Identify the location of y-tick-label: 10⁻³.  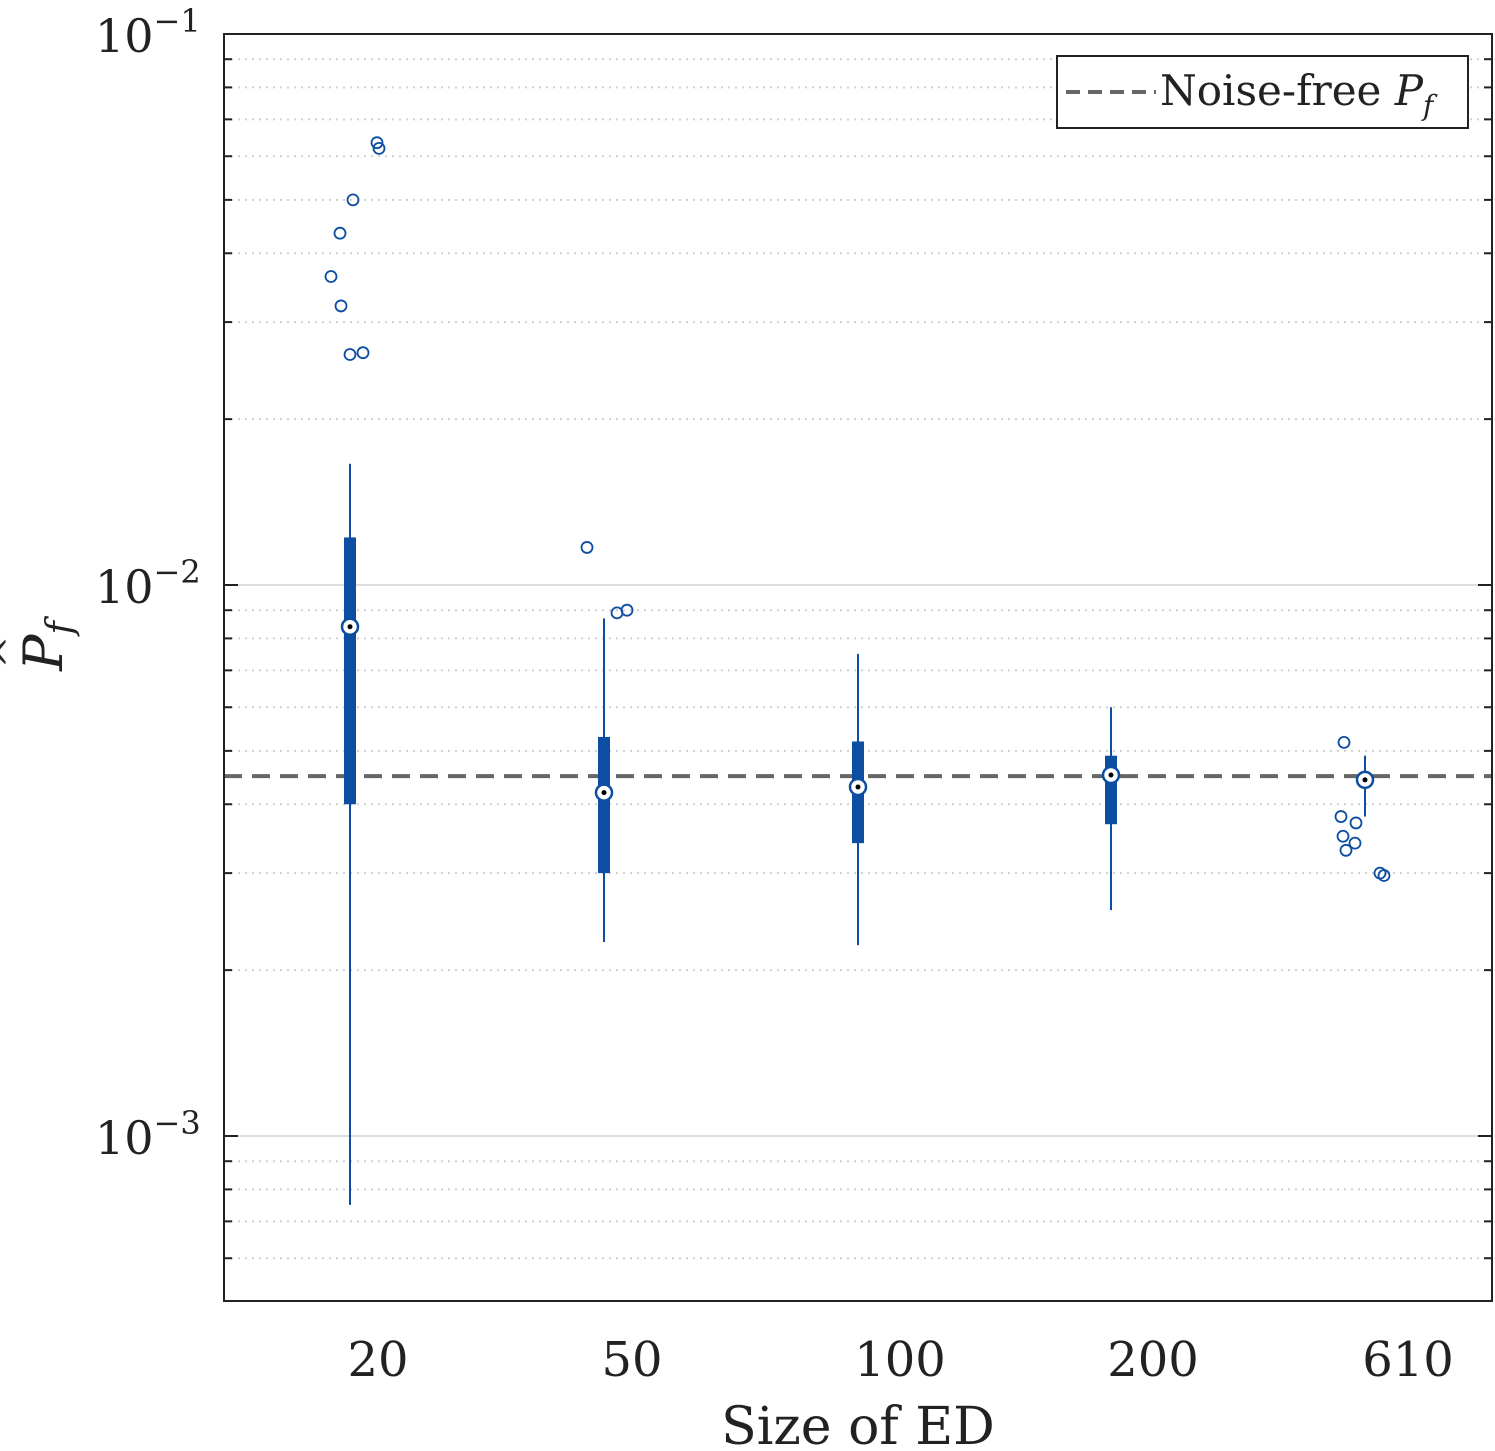
(148, 1134).